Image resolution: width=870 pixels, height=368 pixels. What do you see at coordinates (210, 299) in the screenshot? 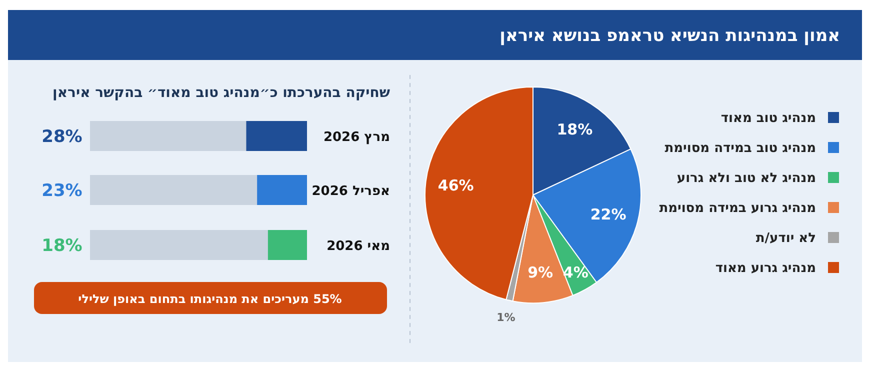
I see `text: 55% מעריכים את מנהיגותו בתחום באופן שלילי` at bounding box center [210, 299].